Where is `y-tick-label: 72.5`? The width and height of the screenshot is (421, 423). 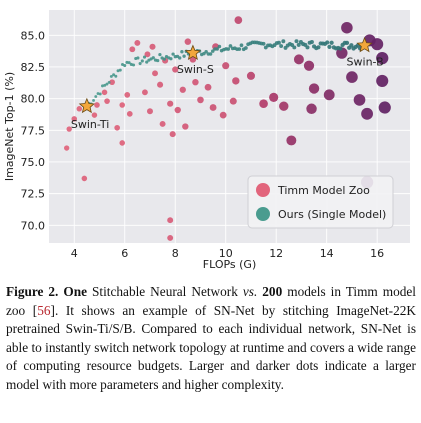 y-tick-label: 72.5 is located at coordinates (33, 194).